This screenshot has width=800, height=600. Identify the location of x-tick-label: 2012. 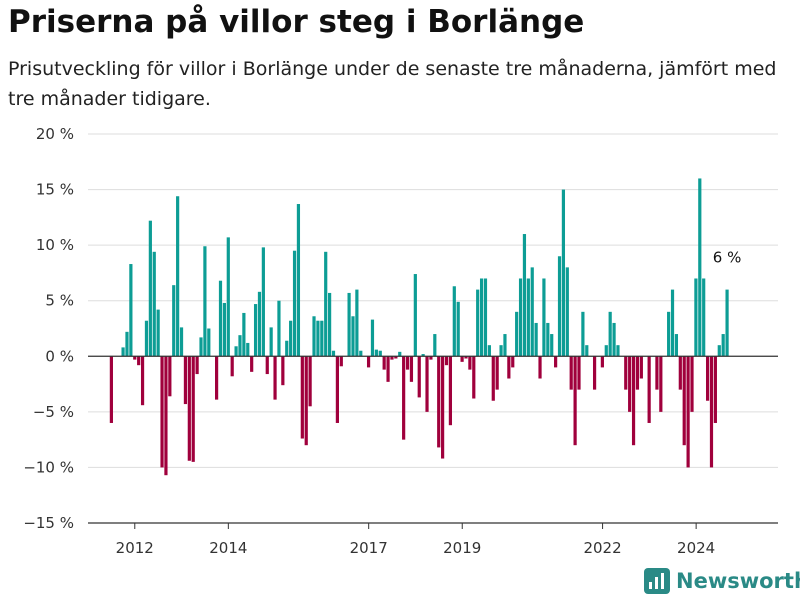
(135, 548).